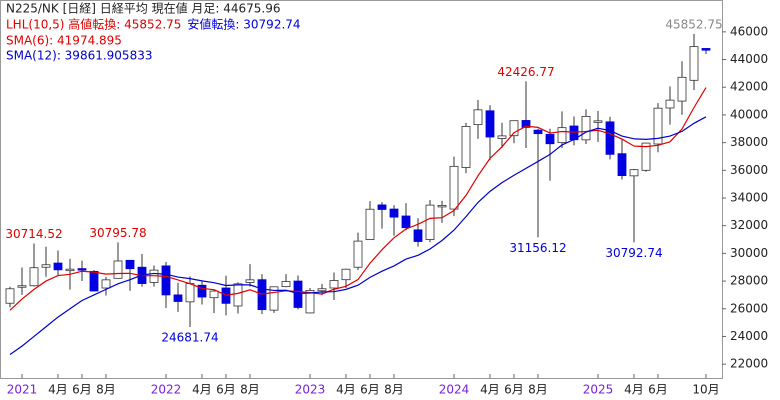 The width and height of the screenshot is (780, 400). Describe the element at coordinates (749, 225) in the screenshot. I see `y-tick-label: 32000` at that location.